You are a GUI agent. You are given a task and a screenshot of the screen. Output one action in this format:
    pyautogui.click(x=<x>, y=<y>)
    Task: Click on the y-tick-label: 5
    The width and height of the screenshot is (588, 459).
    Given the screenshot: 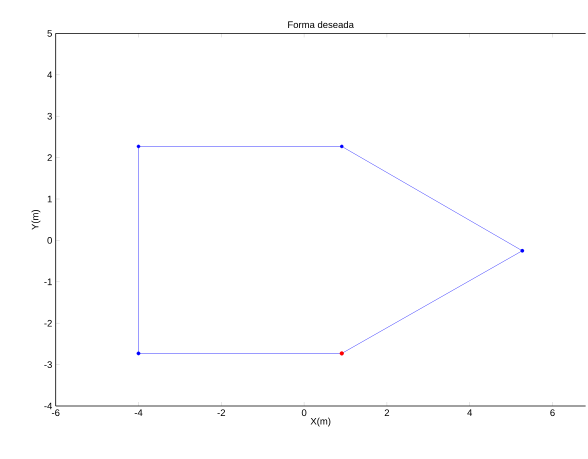 What is the action you would take?
    pyautogui.click(x=49, y=33)
    